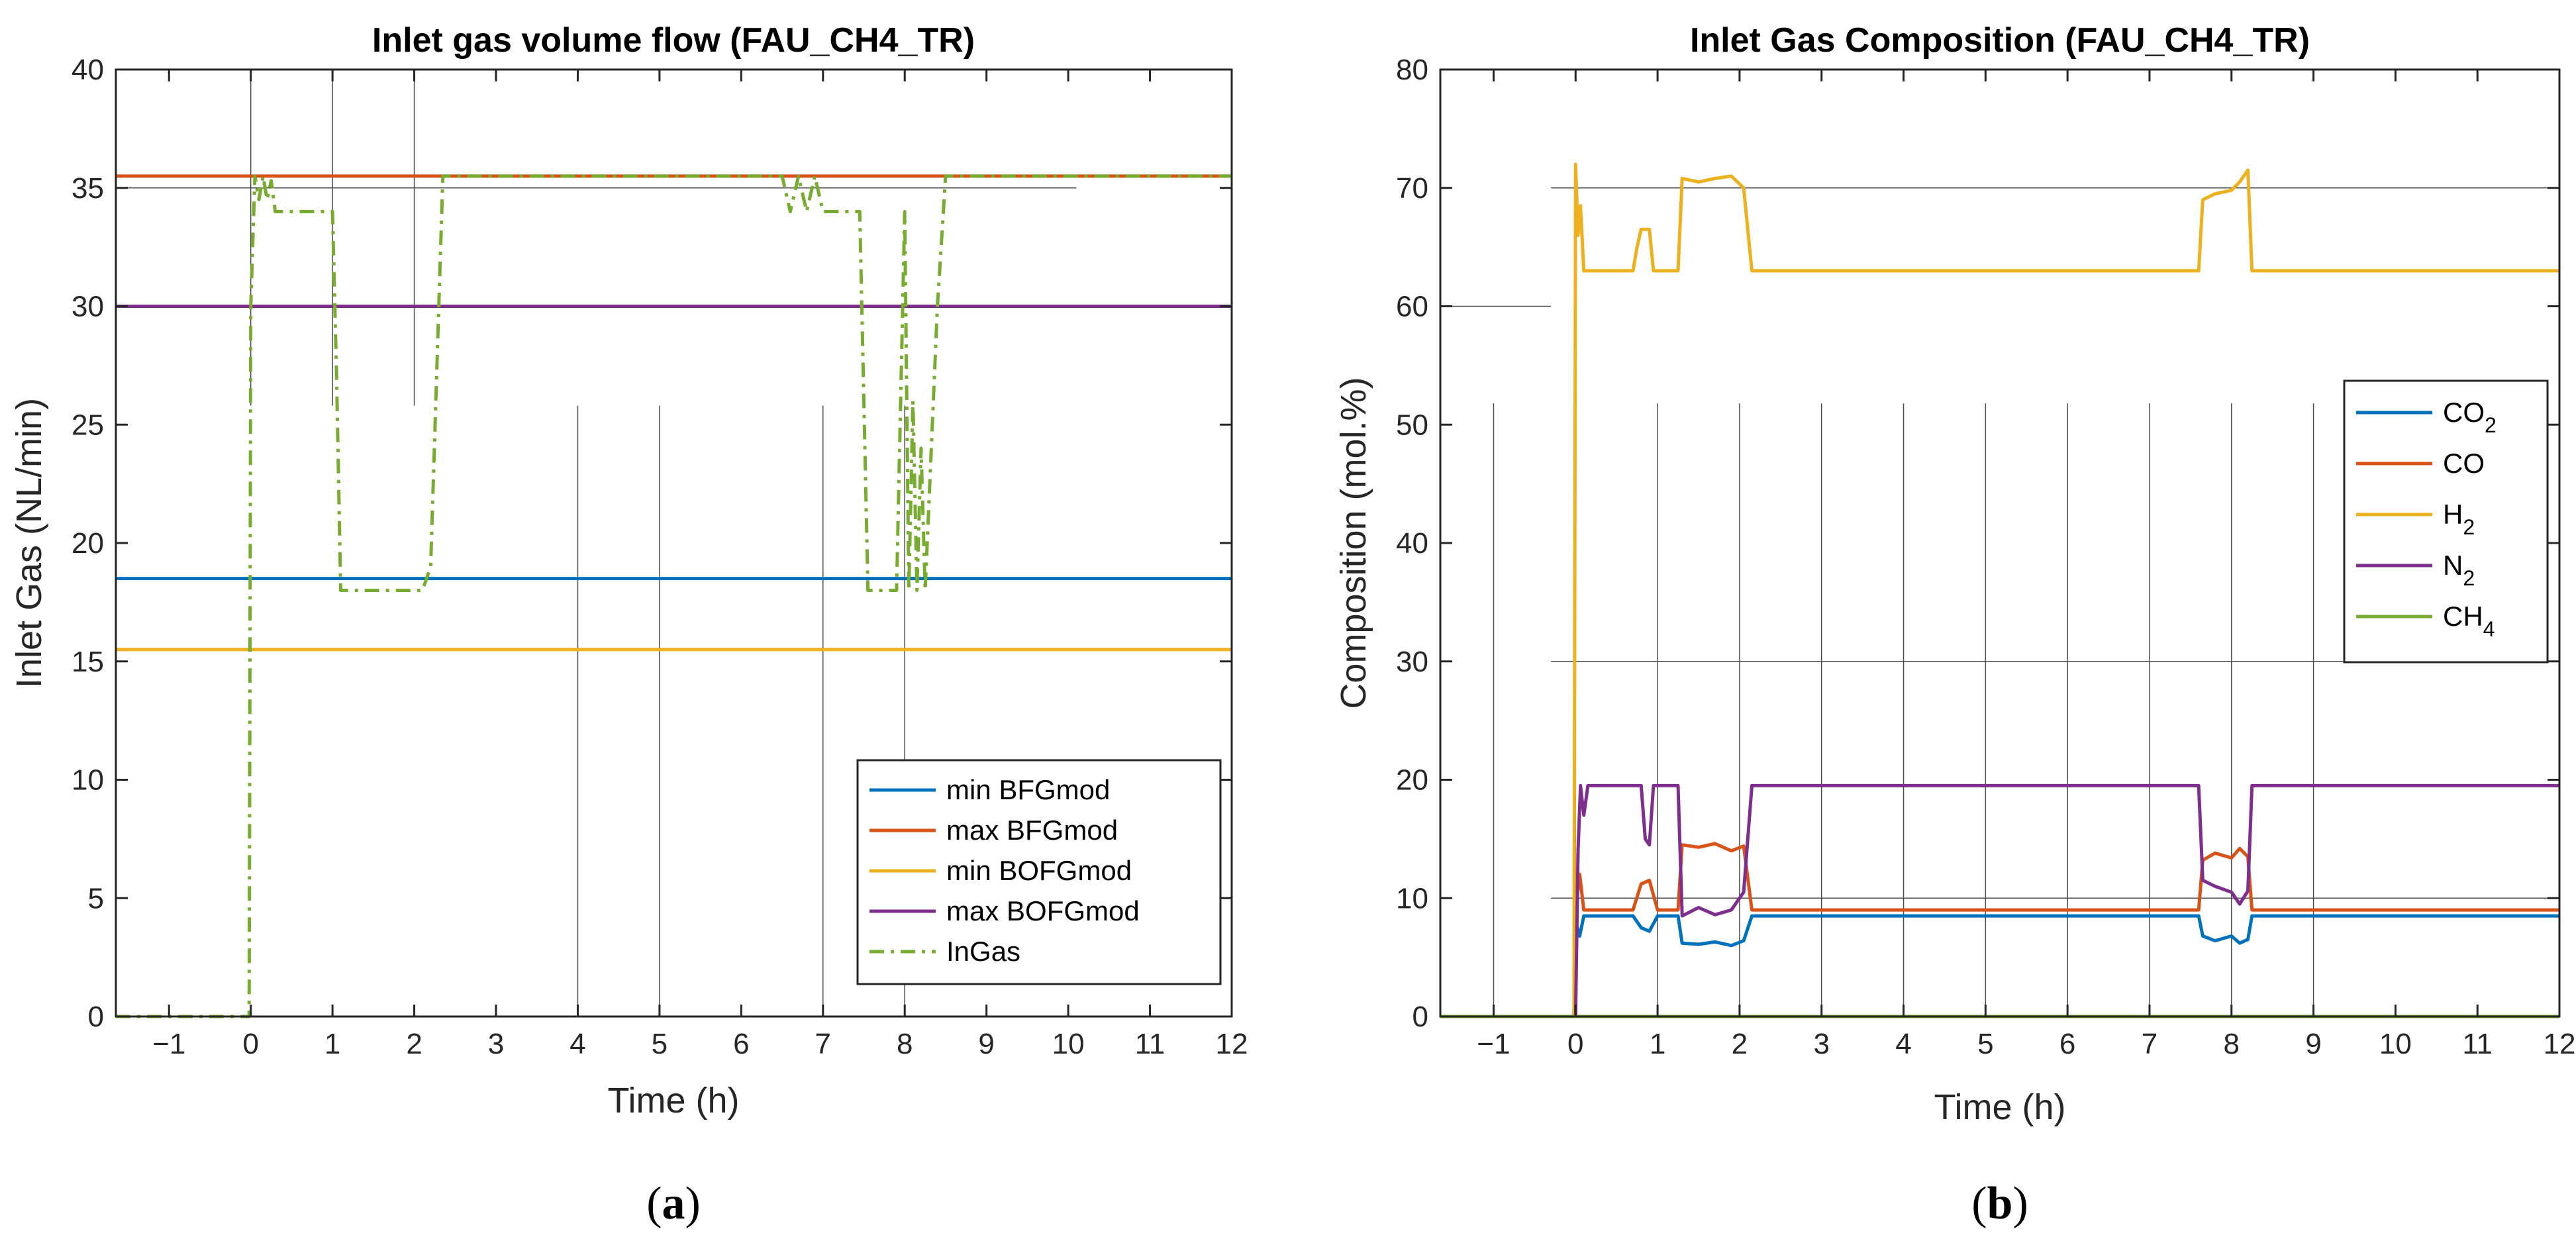 Image resolution: width=2576 pixels, height=1239 pixels. Describe the element at coordinates (1412, 188) in the screenshot. I see `y-tick-label: 70` at that location.